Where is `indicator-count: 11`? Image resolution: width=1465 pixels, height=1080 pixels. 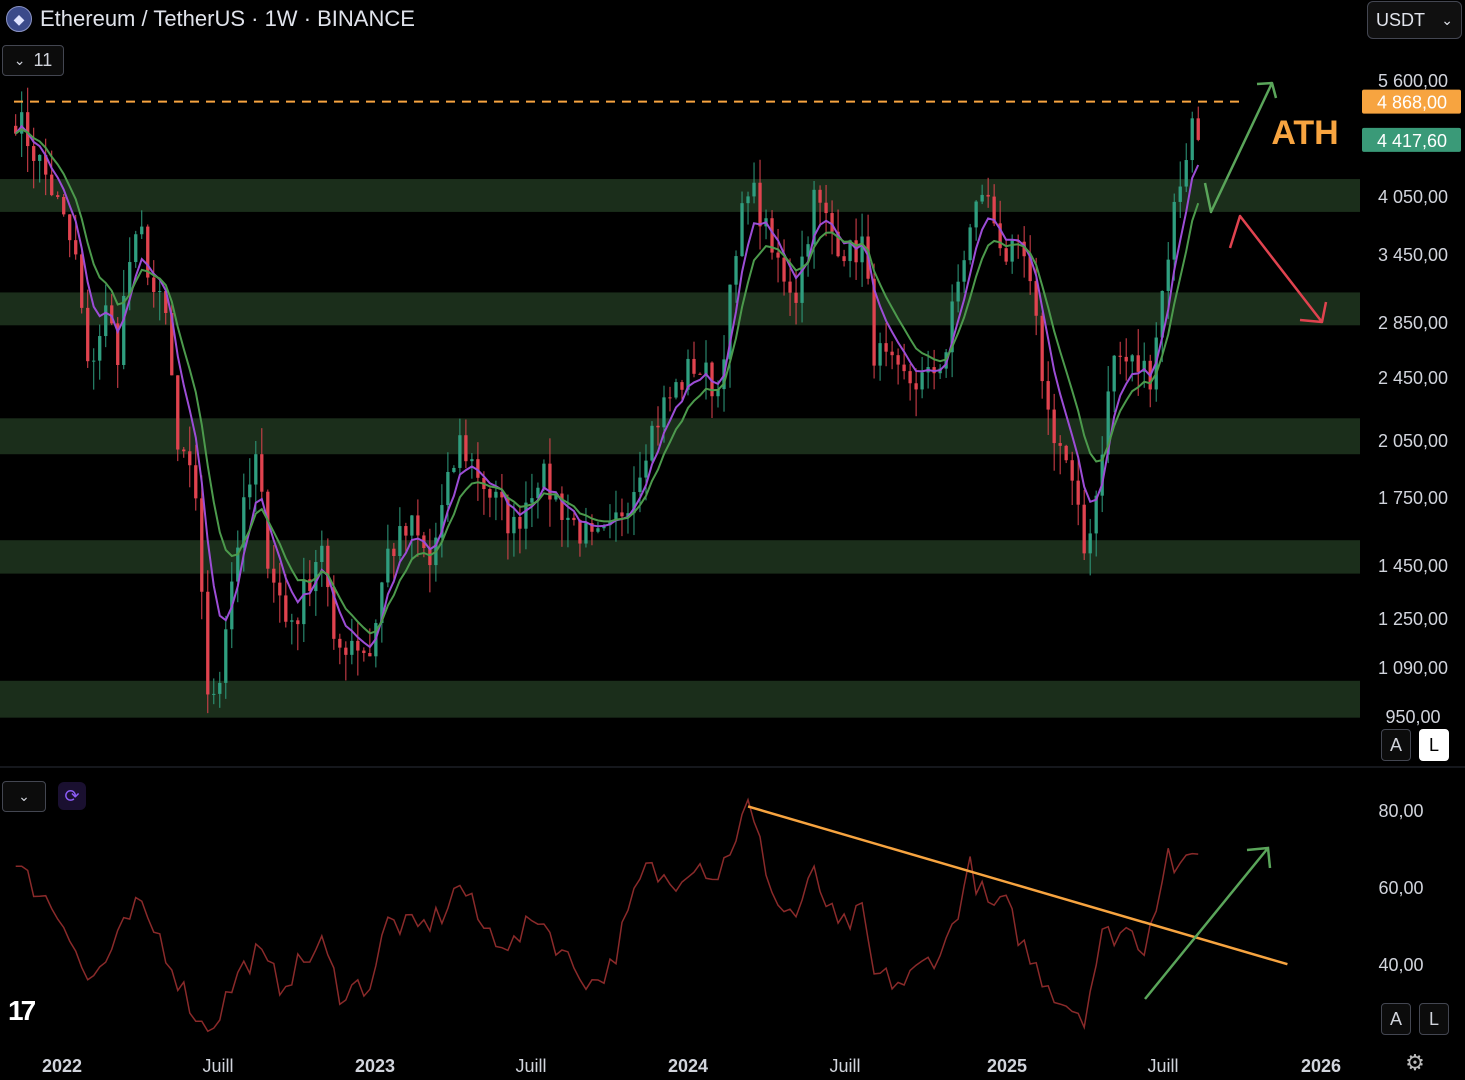 indicator-count: 11 is located at coordinates (43, 60).